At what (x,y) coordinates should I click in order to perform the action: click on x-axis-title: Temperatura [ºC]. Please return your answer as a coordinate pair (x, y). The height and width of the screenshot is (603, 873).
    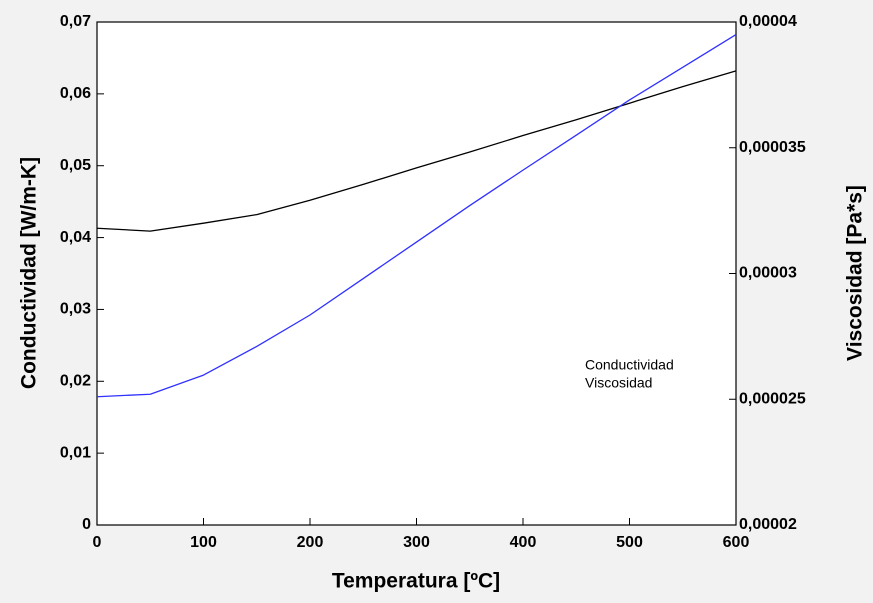
    Looking at the image, I should click on (416, 581).